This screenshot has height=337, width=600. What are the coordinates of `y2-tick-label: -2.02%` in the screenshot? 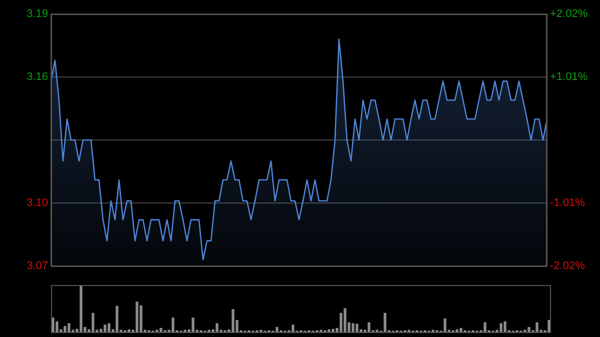 It's located at (568, 266).